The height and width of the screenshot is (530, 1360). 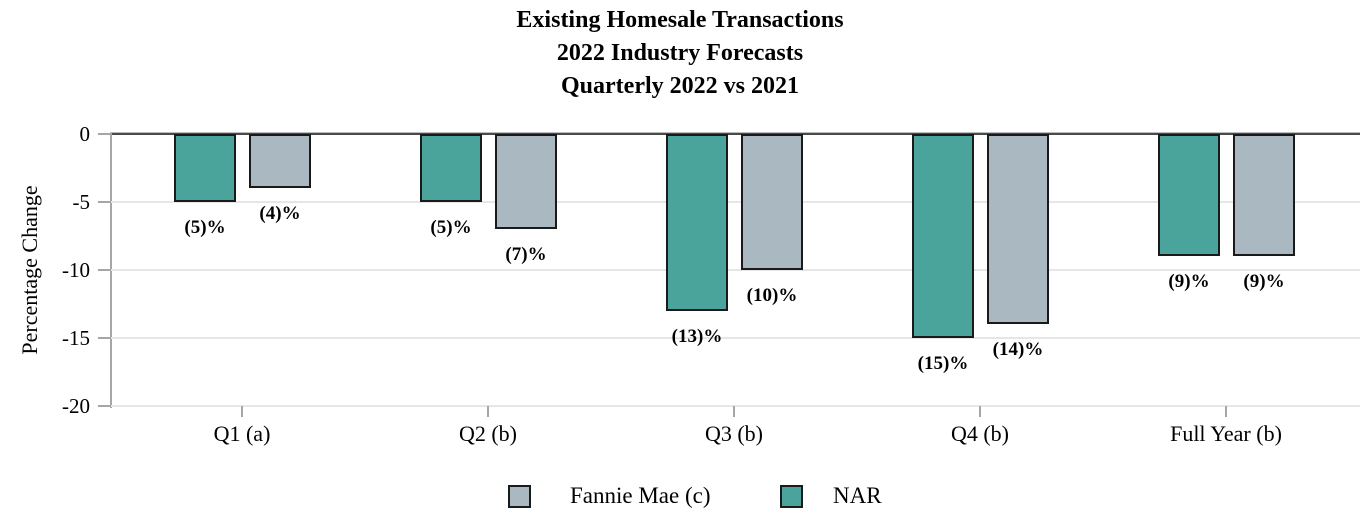 What do you see at coordinates (1226, 433) in the screenshot?
I see `x-tick-label: Full Year (b)` at bounding box center [1226, 433].